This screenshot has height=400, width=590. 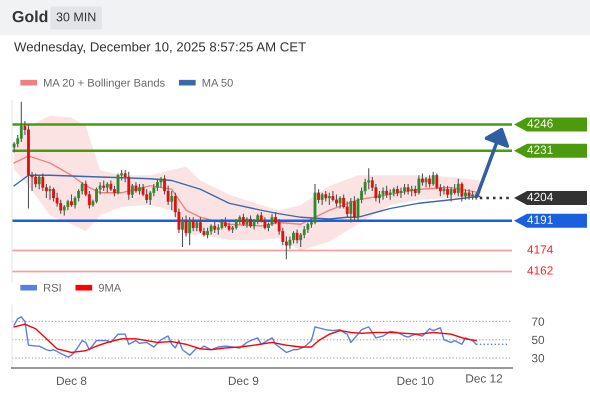 I want to click on x-tick-label: Dec 9, so click(x=243, y=381).